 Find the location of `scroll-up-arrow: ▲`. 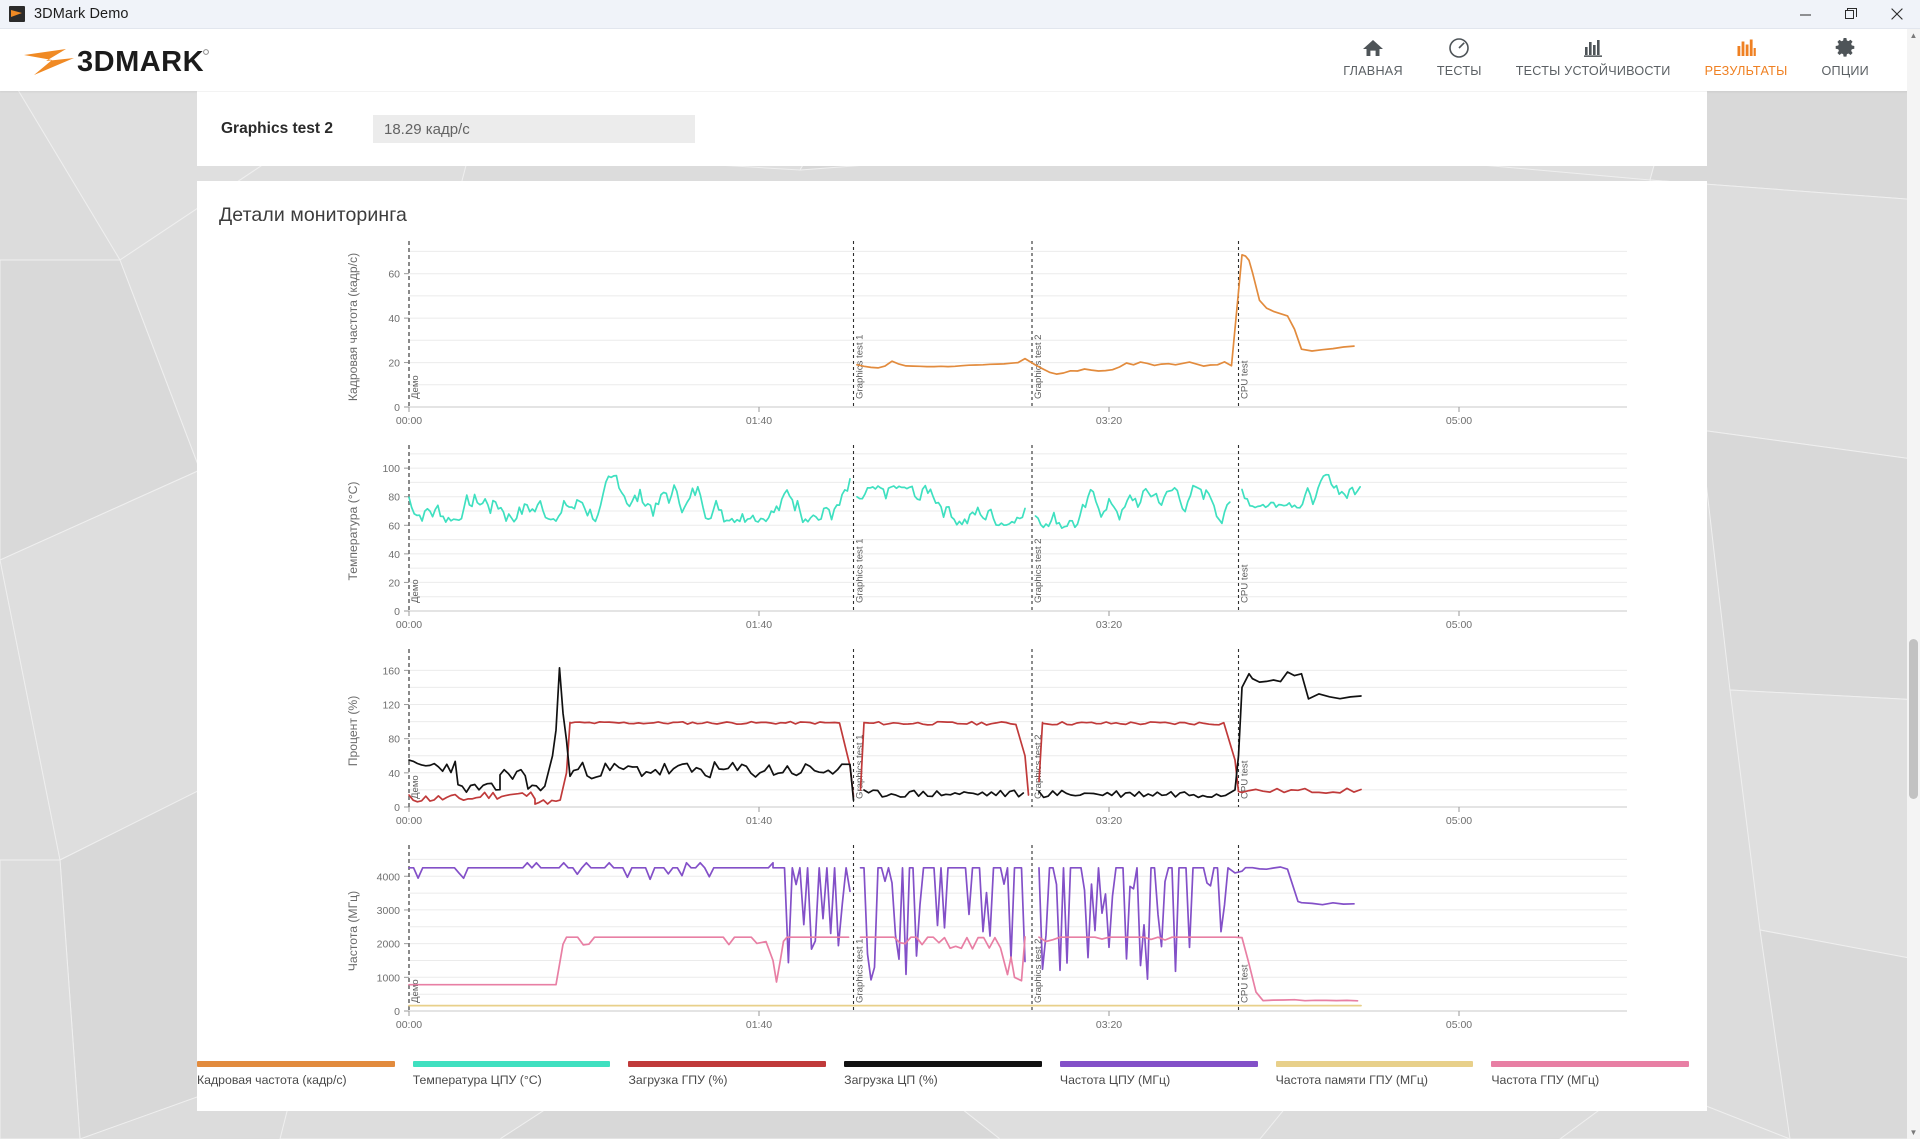

scroll-up-arrow: ▲ is located at coordinates (1913, 35).